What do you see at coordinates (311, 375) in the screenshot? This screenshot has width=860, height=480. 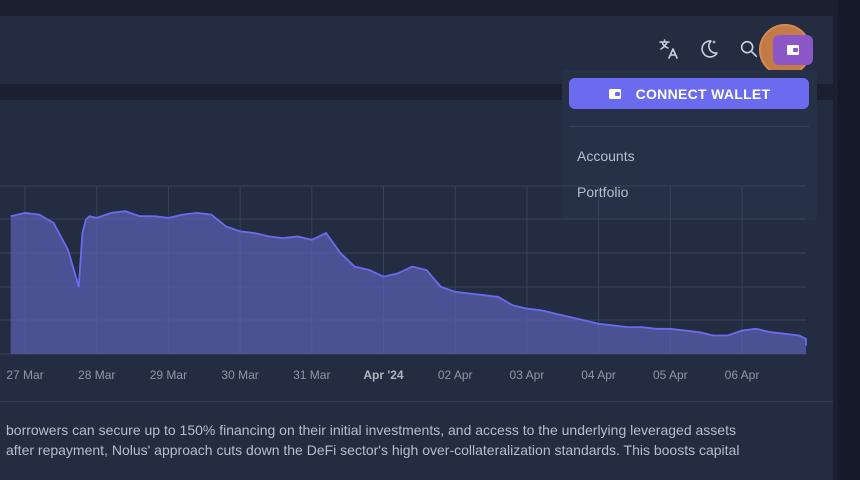 I see `x-tick-label: 31 Mar` at bounding box center [311, 375].